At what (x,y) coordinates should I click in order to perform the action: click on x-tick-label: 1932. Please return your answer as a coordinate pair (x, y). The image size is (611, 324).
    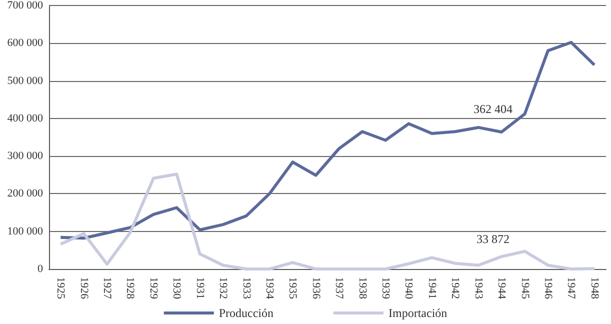
    Looking at the image, I should click on (223, 288).